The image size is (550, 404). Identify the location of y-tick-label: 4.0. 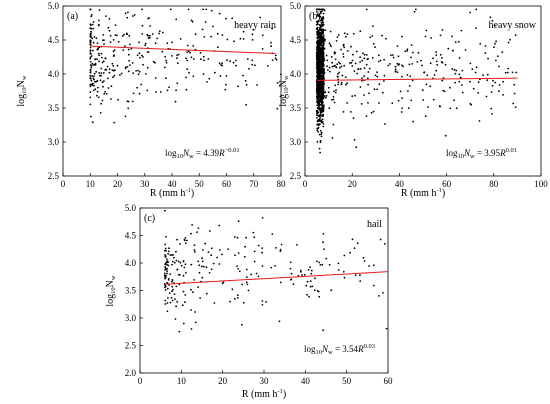
(296, 74).